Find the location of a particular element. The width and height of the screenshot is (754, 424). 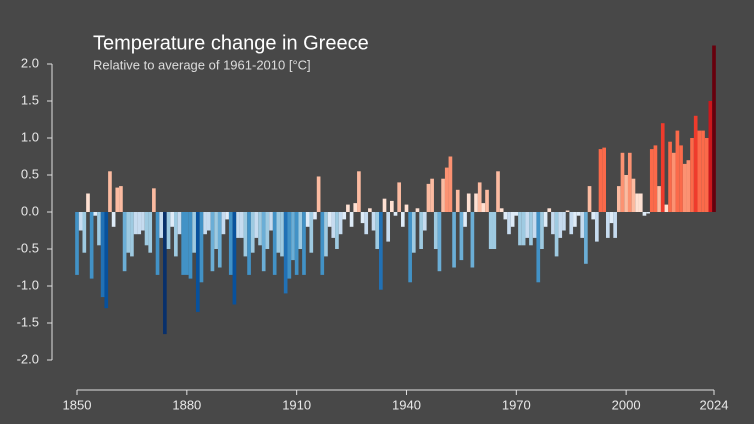

y-tick-label: -2.0 is located at coordinates (28, 358).